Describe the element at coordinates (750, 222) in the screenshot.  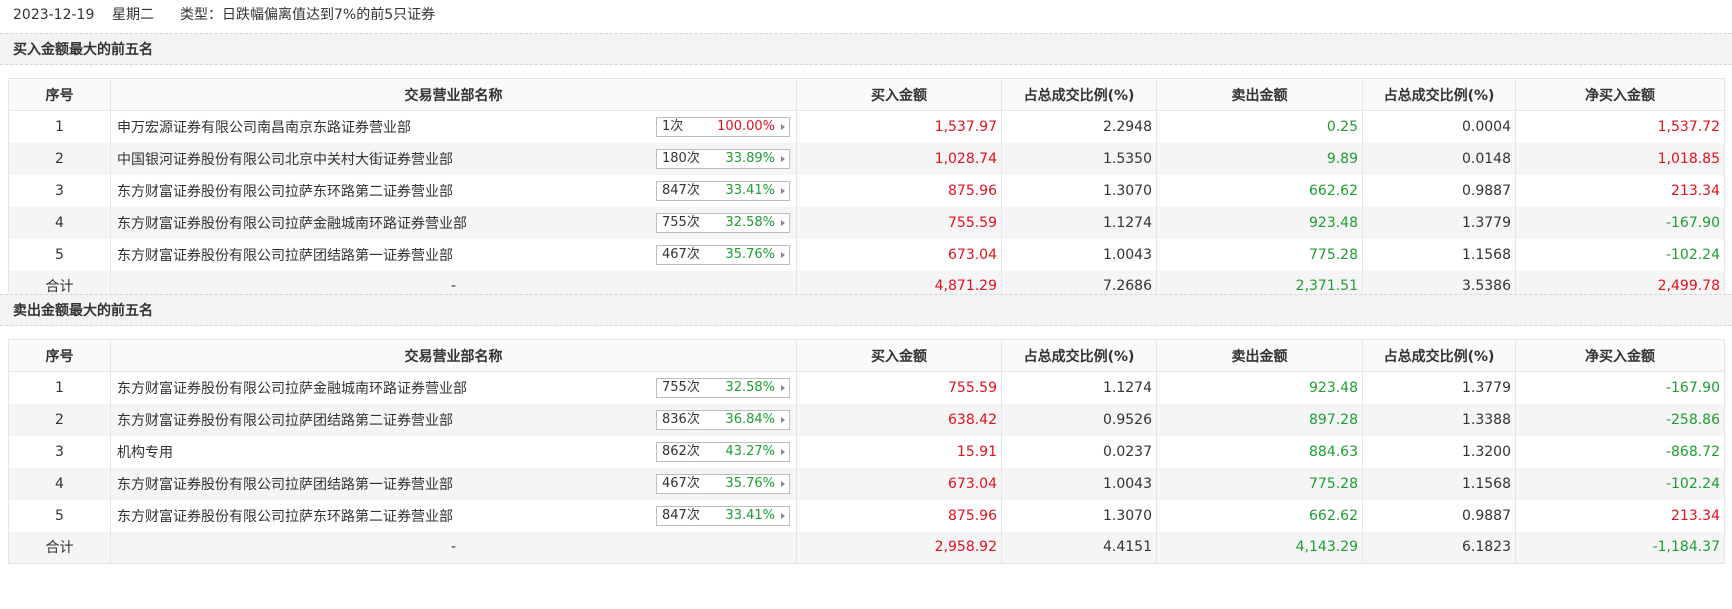
I see `win-rate: 32.58%` at that location.